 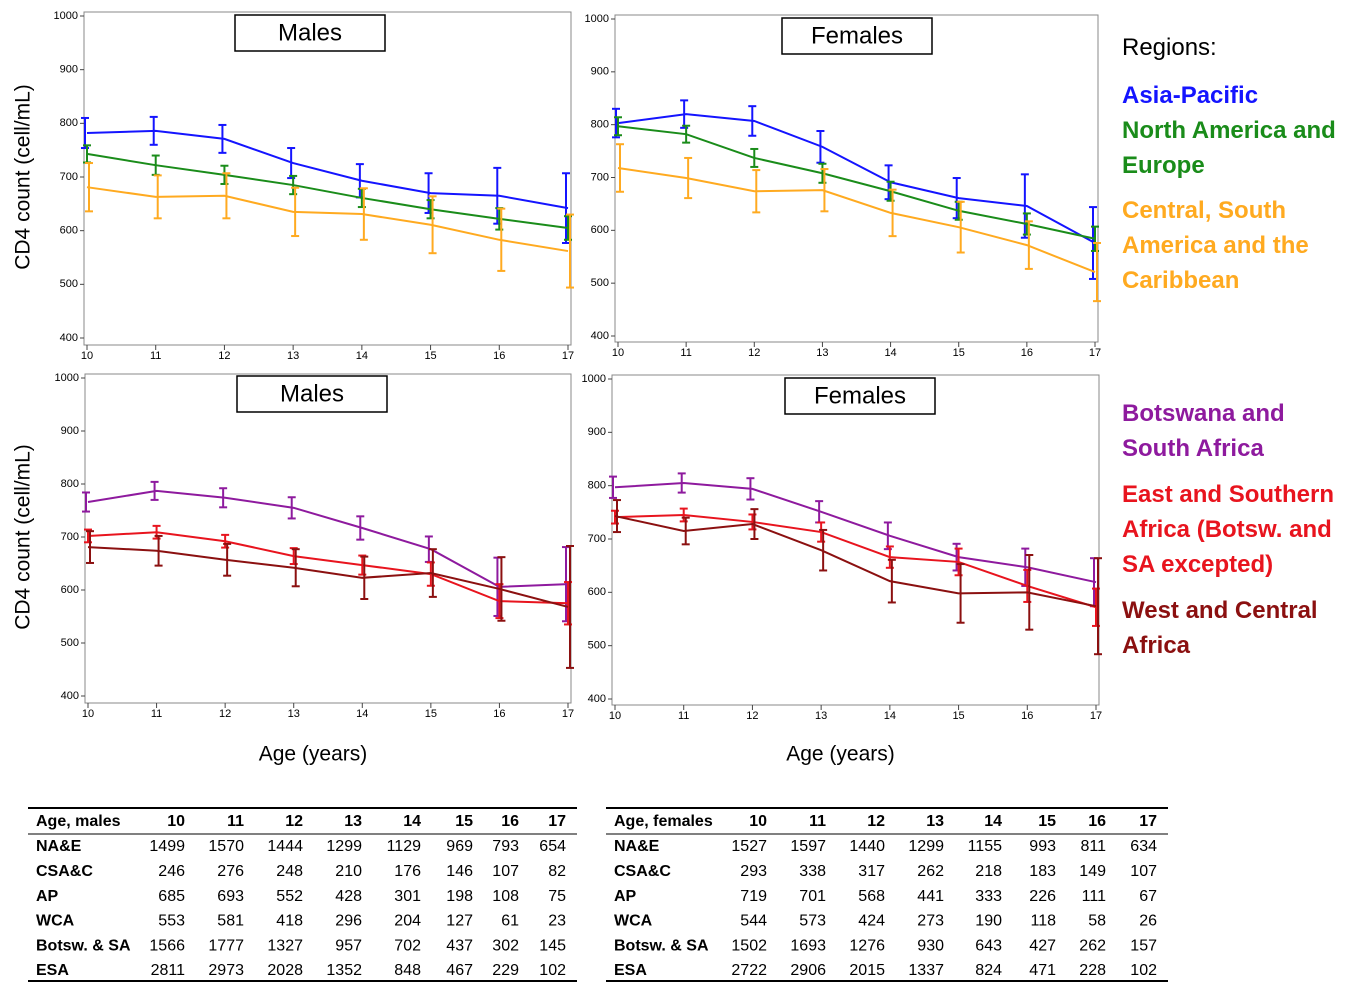 I want to click on table-cell: 218, so click(x=988, y=871).